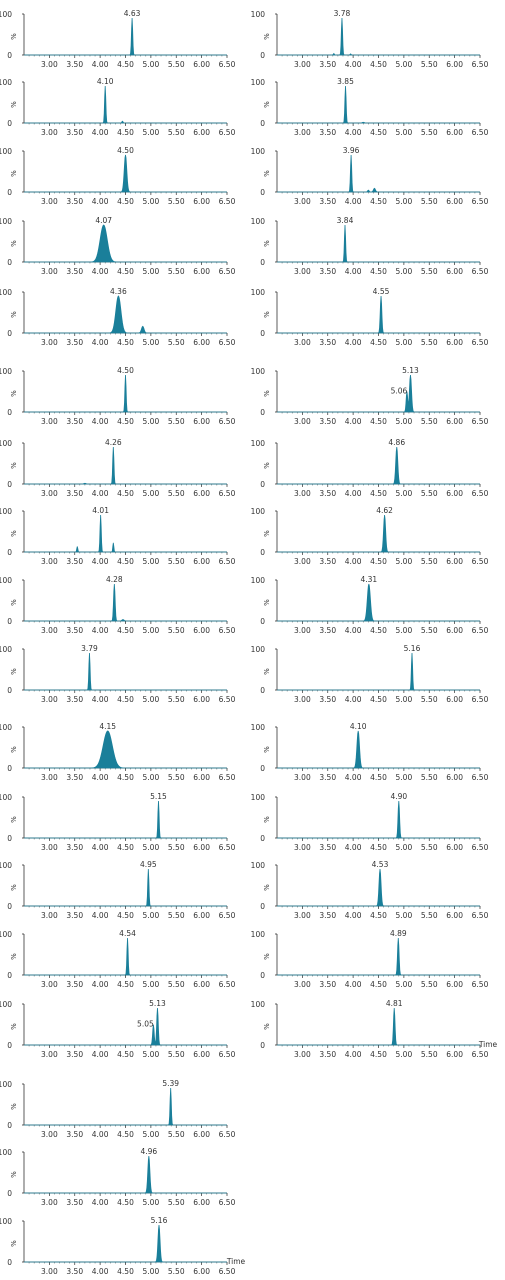  Describe the element at coordinates (114, 579) in the screenshot. I see `peak-label: 4.28` at that location.